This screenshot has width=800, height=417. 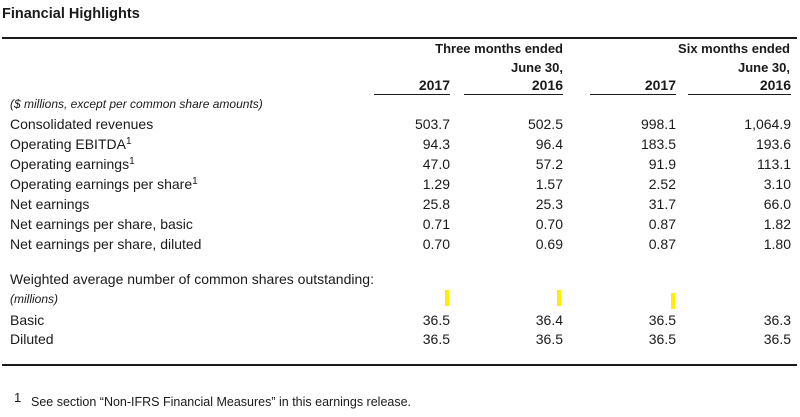 I want to click on table-row: Operating earnings1 47.0 57.2 91.9 113.1, so click(x=400, y=166).